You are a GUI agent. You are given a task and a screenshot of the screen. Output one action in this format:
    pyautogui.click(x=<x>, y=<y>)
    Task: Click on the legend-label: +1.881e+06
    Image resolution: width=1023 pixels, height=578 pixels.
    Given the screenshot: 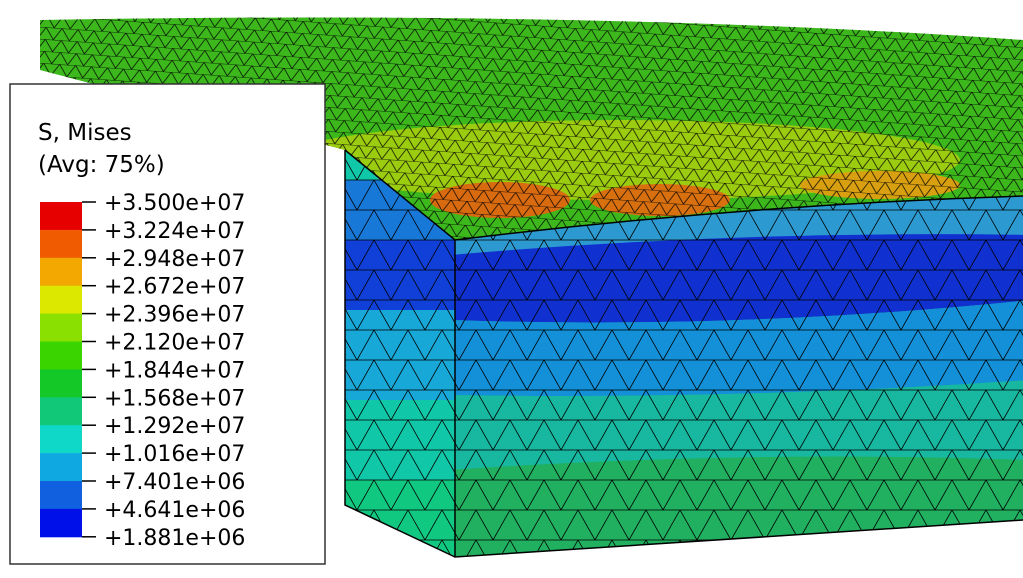 What is the action you would take?
    pyautogui.click(x=174, y=538)
    